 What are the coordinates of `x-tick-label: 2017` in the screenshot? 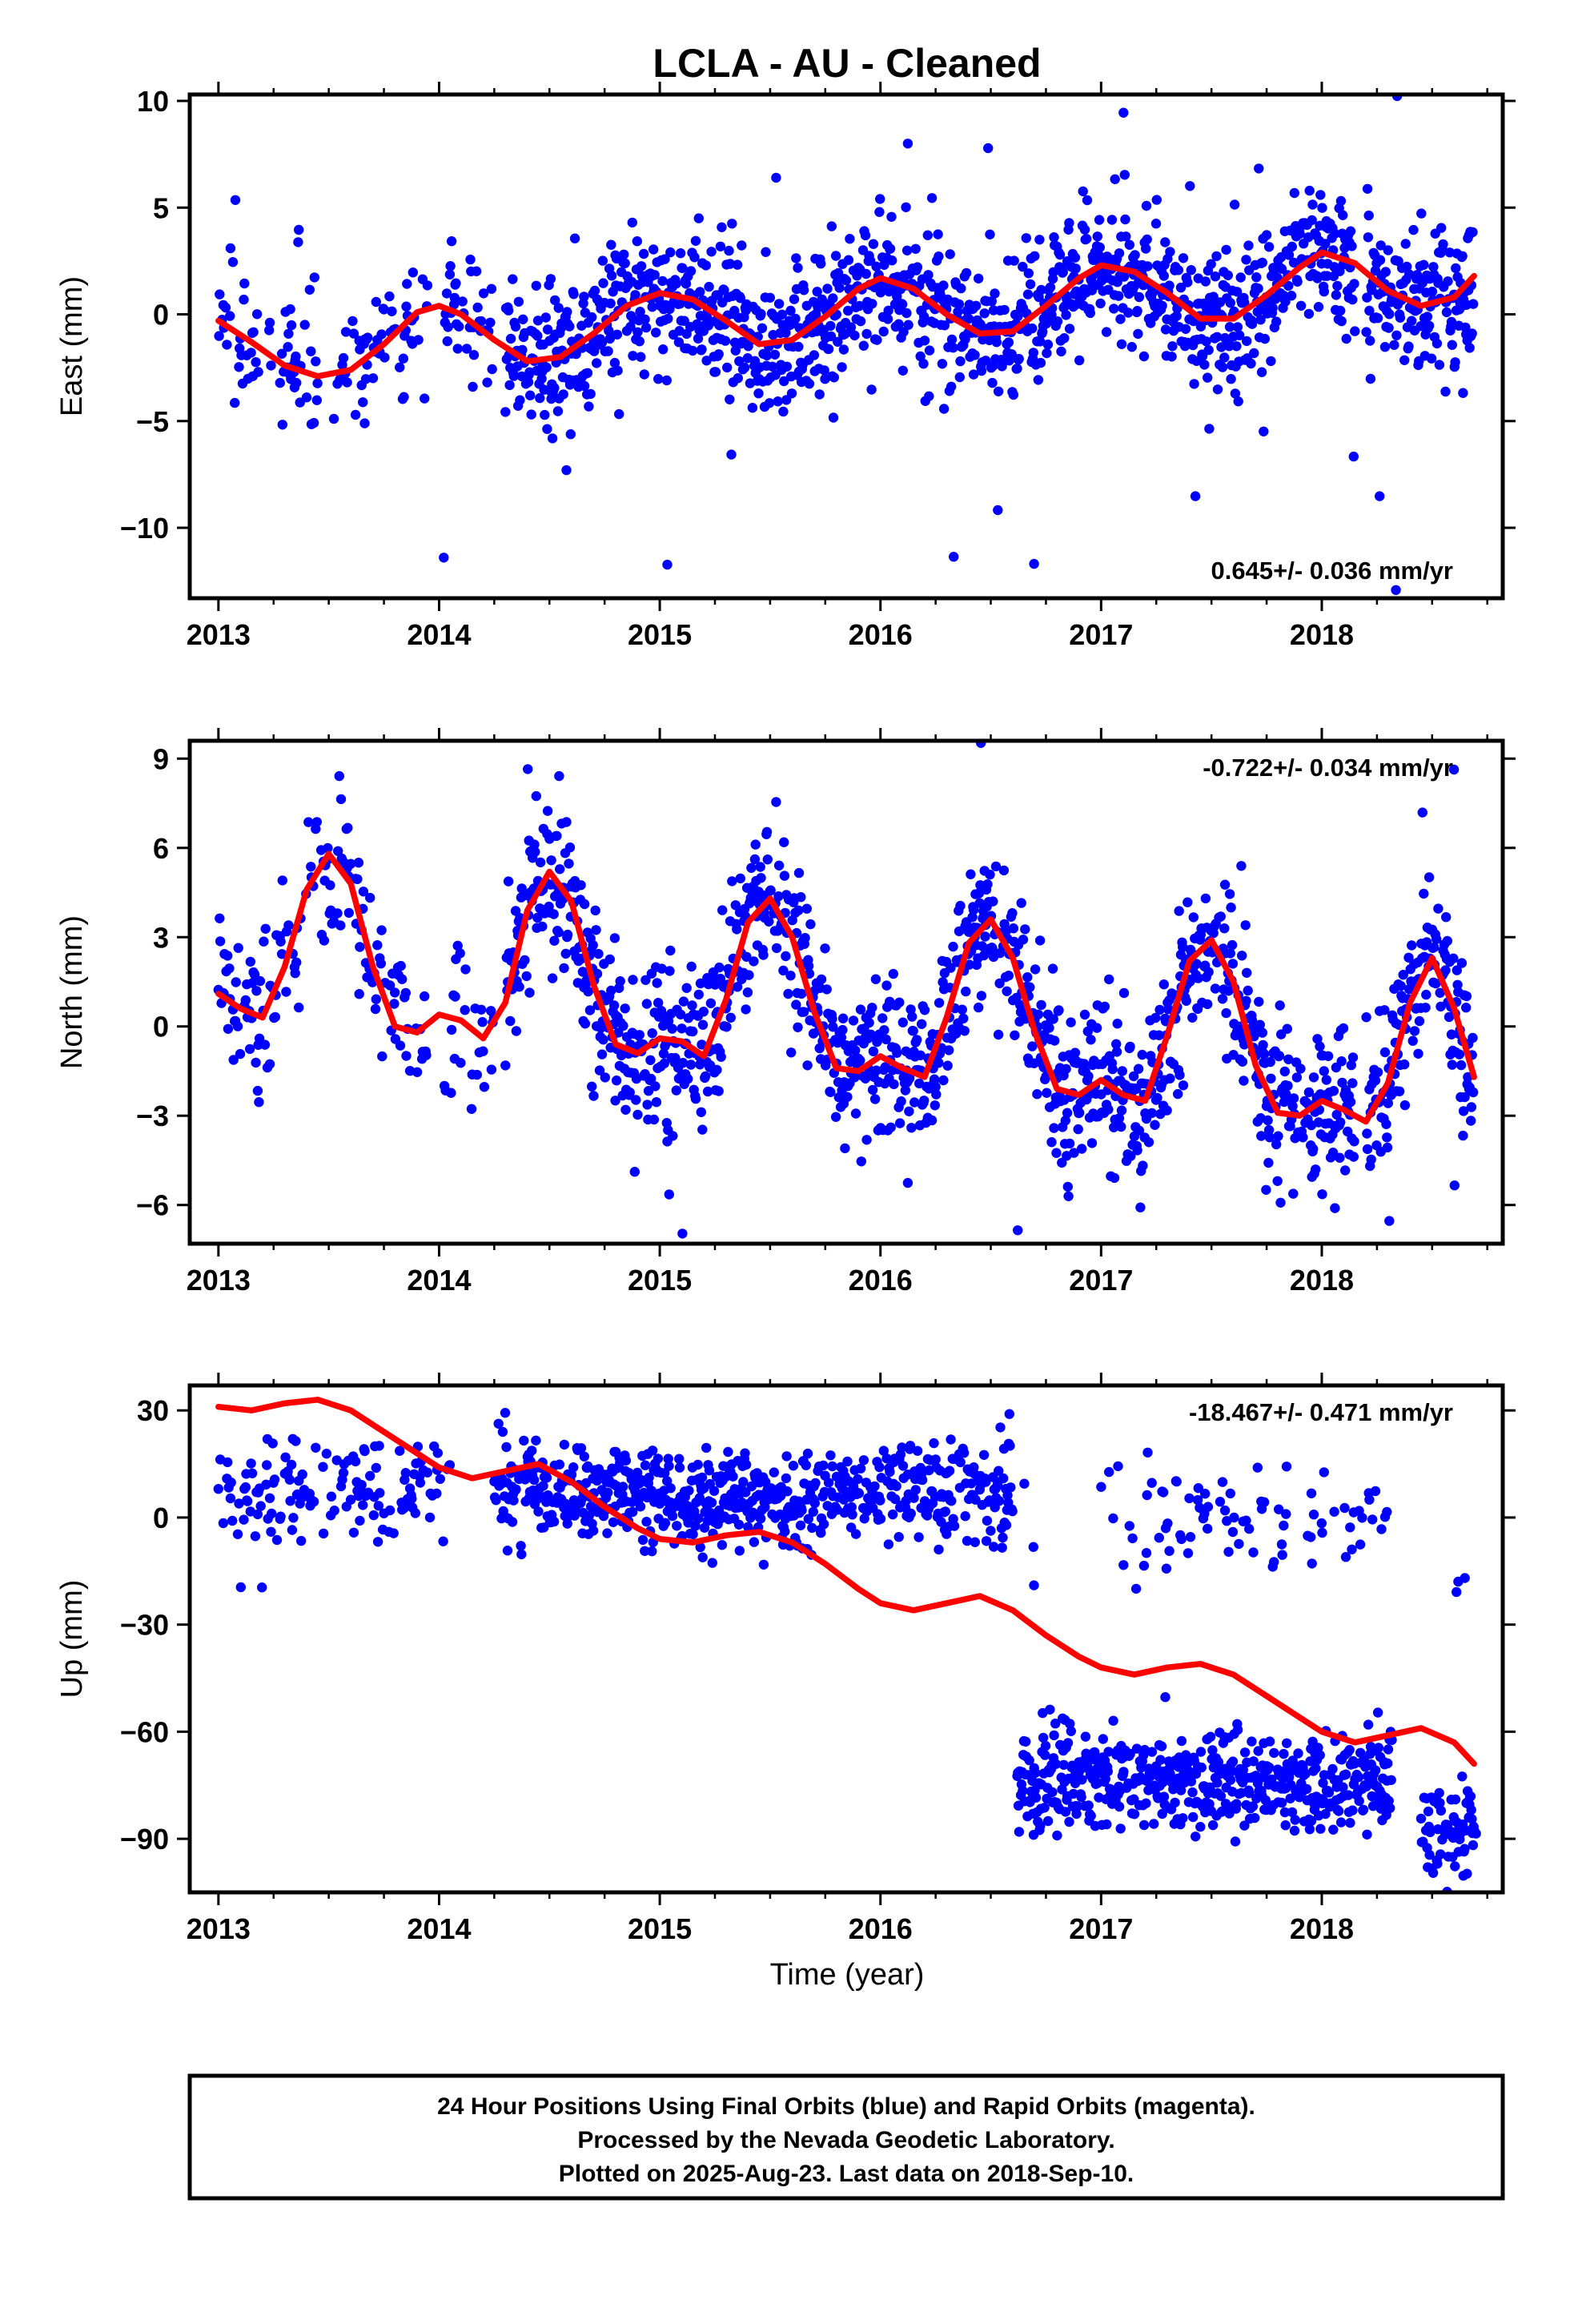 It's located at (1101, 634).